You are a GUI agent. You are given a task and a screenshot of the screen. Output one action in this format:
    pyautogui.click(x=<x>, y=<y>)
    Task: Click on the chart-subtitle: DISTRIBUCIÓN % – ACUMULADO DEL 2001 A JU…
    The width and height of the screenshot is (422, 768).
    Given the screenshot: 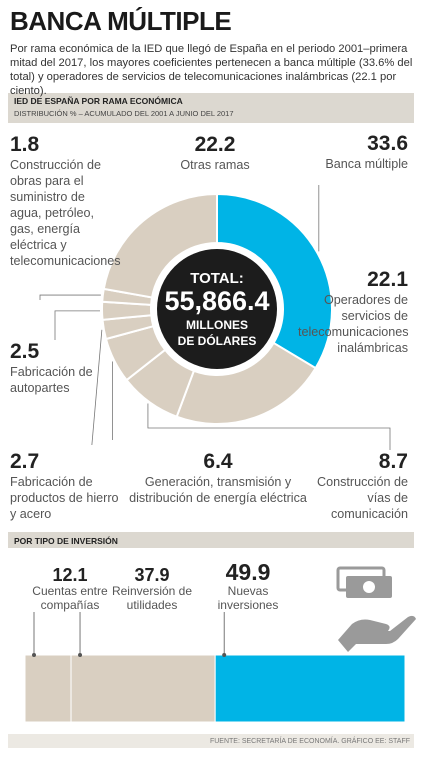 What is the action you would take?
    pyautogui.click(x=124, y=113)
    